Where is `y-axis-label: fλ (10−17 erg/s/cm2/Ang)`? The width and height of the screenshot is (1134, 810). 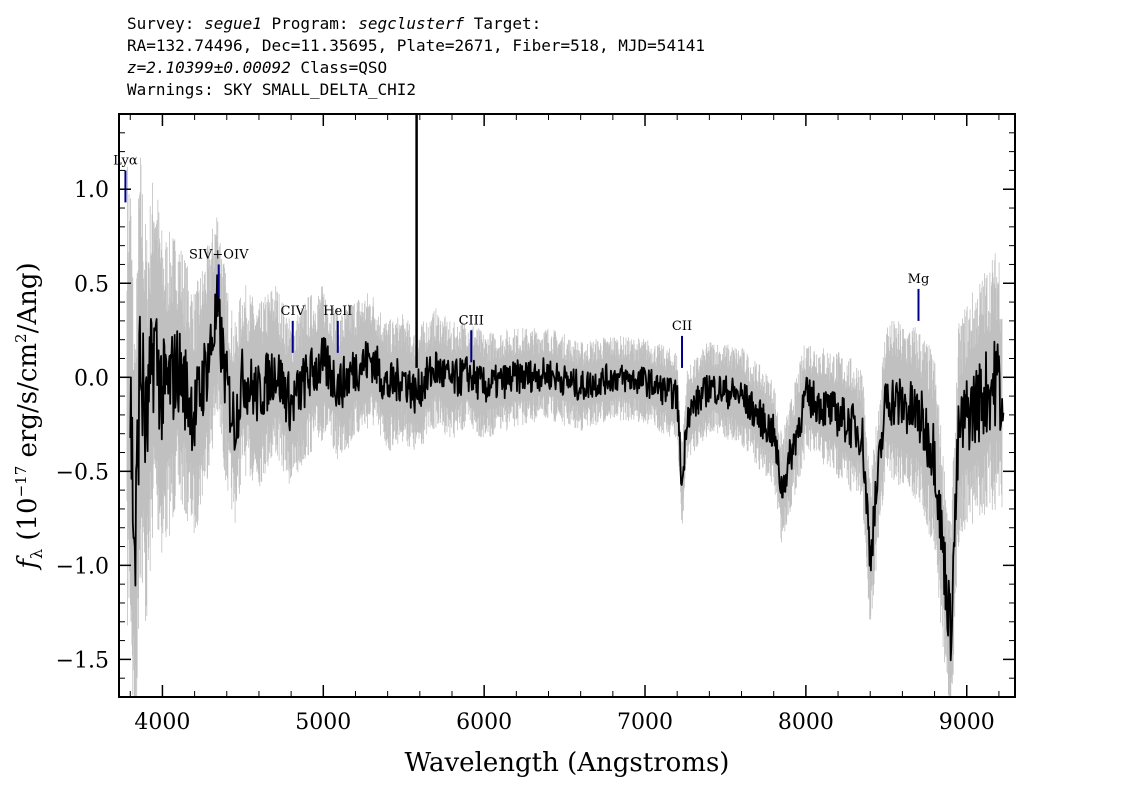 y-axis-label: fλ (10−17 erg/s/cm2/Ang) is located at coordinates (29, 416).